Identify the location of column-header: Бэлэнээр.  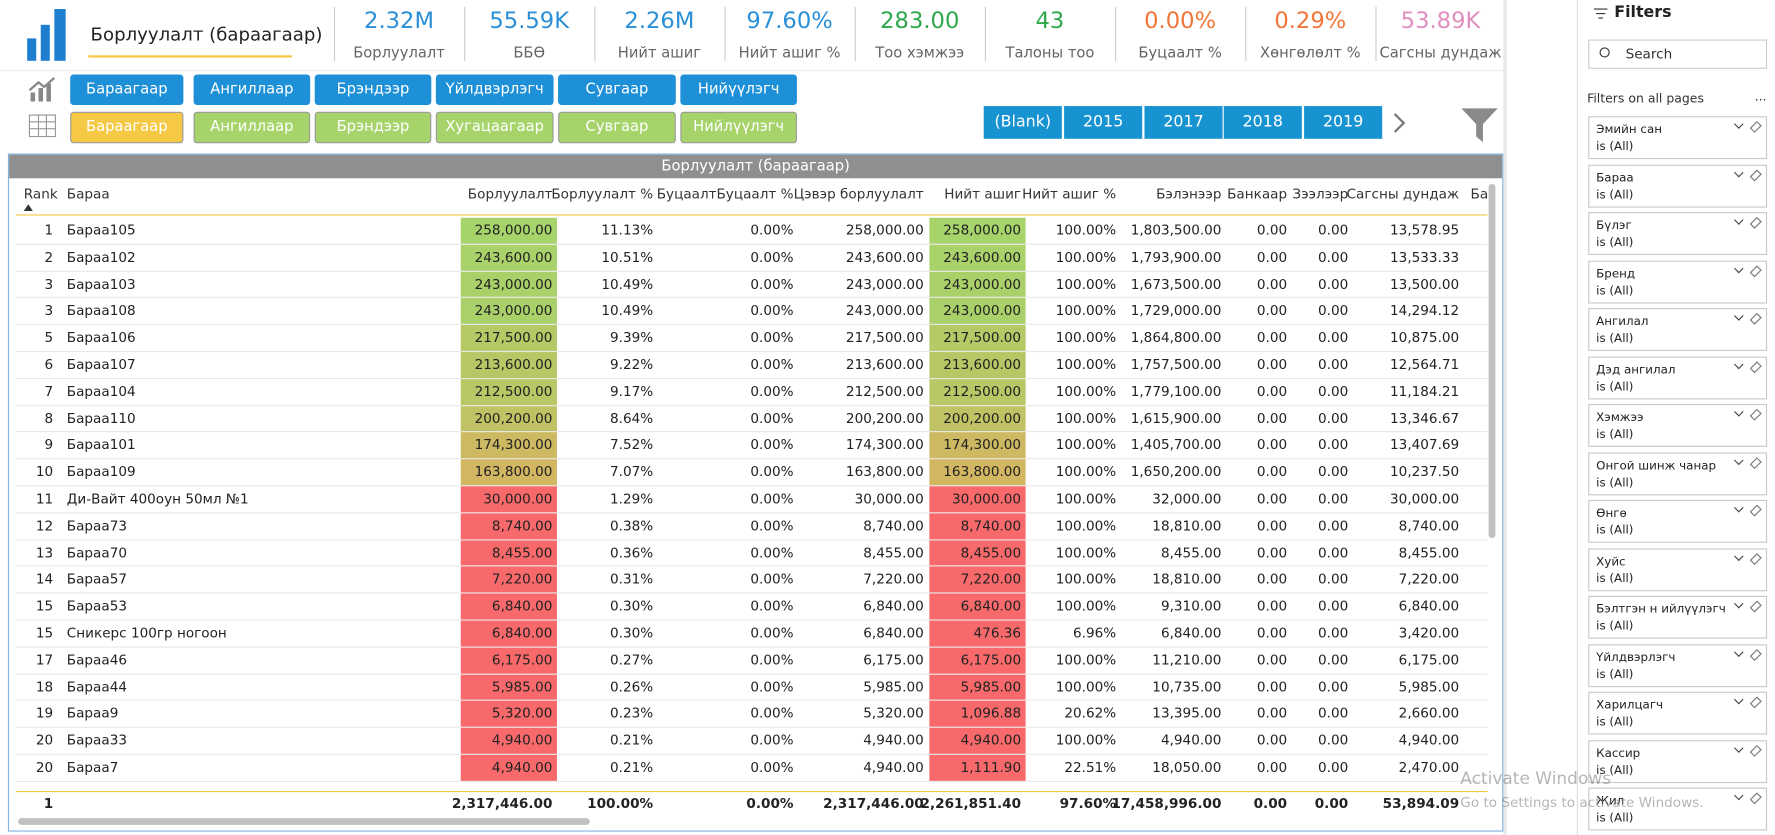
(1189, 194).